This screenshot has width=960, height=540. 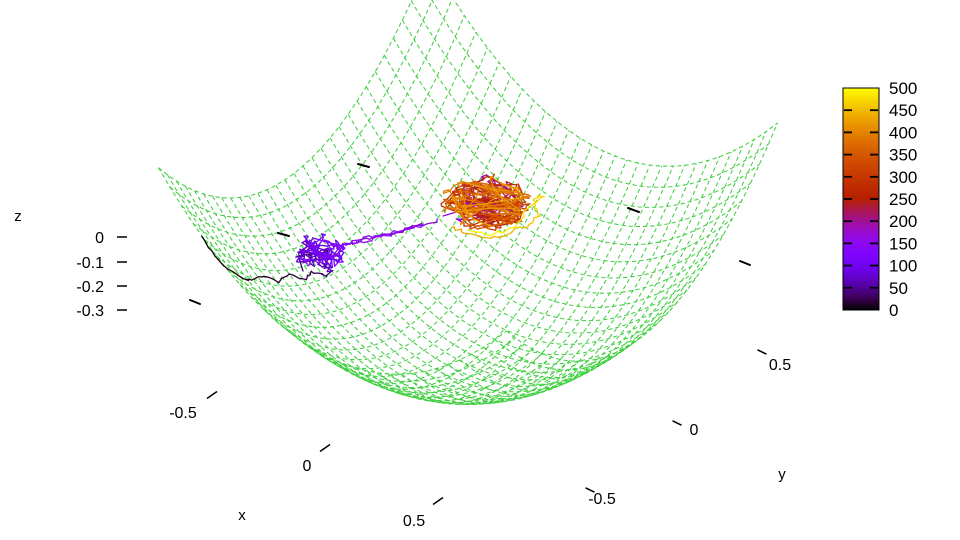 What do you see at coordinates (18, 216) in the screenshot?
I see `z-axis-title: z` at bounding box center [18, 216].